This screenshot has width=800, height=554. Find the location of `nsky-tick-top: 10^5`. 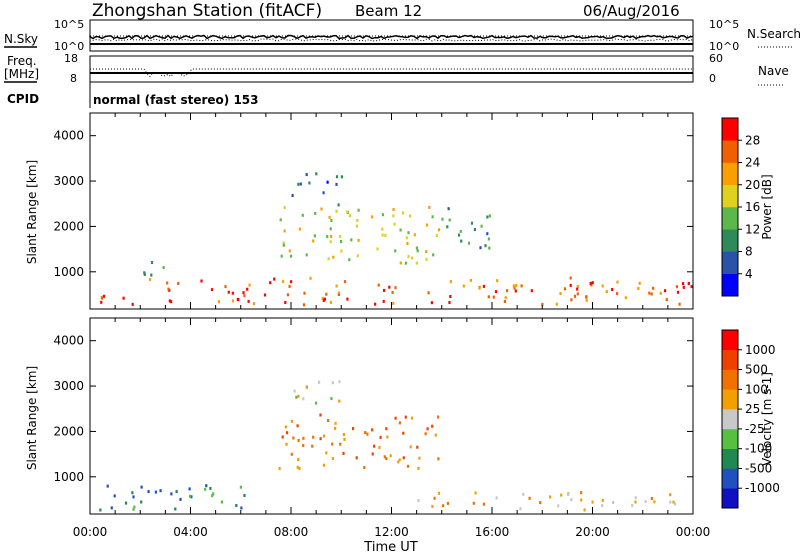

nsky-tick-top: 10^5 is located at coordinates (69, 24).